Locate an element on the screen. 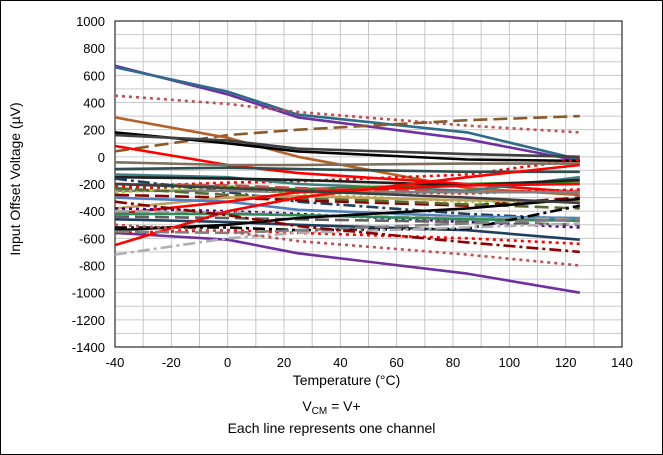 The width and height of the screenshot is (663, 455). x-tick-label: 0 is located at coordinates (227, 362).